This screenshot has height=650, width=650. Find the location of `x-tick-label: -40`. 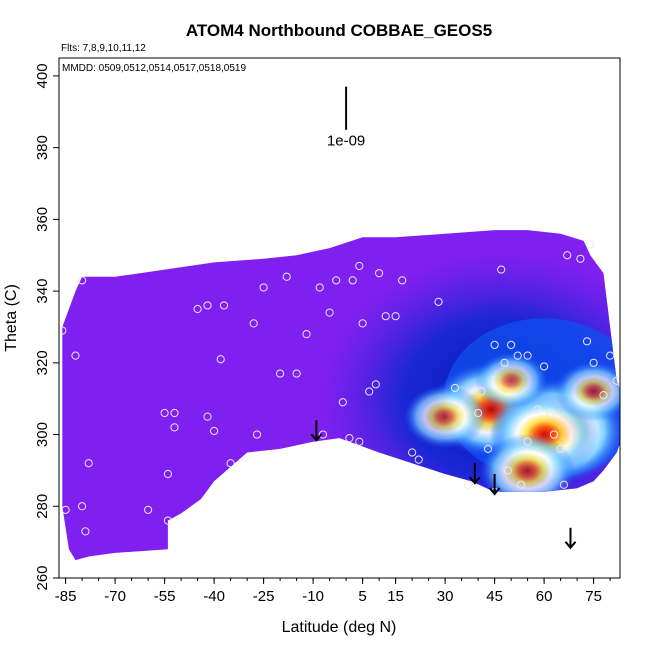

x-tick-label: -40 is located at coordinates (214, 596).